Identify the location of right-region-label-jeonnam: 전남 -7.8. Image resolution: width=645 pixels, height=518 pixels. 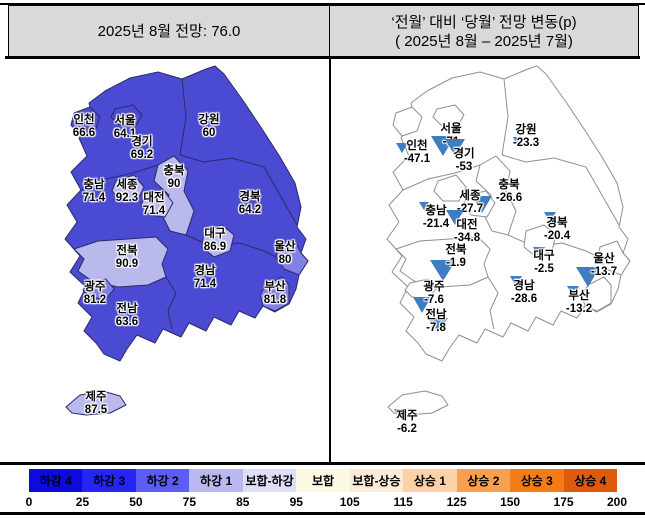
(436, 321).